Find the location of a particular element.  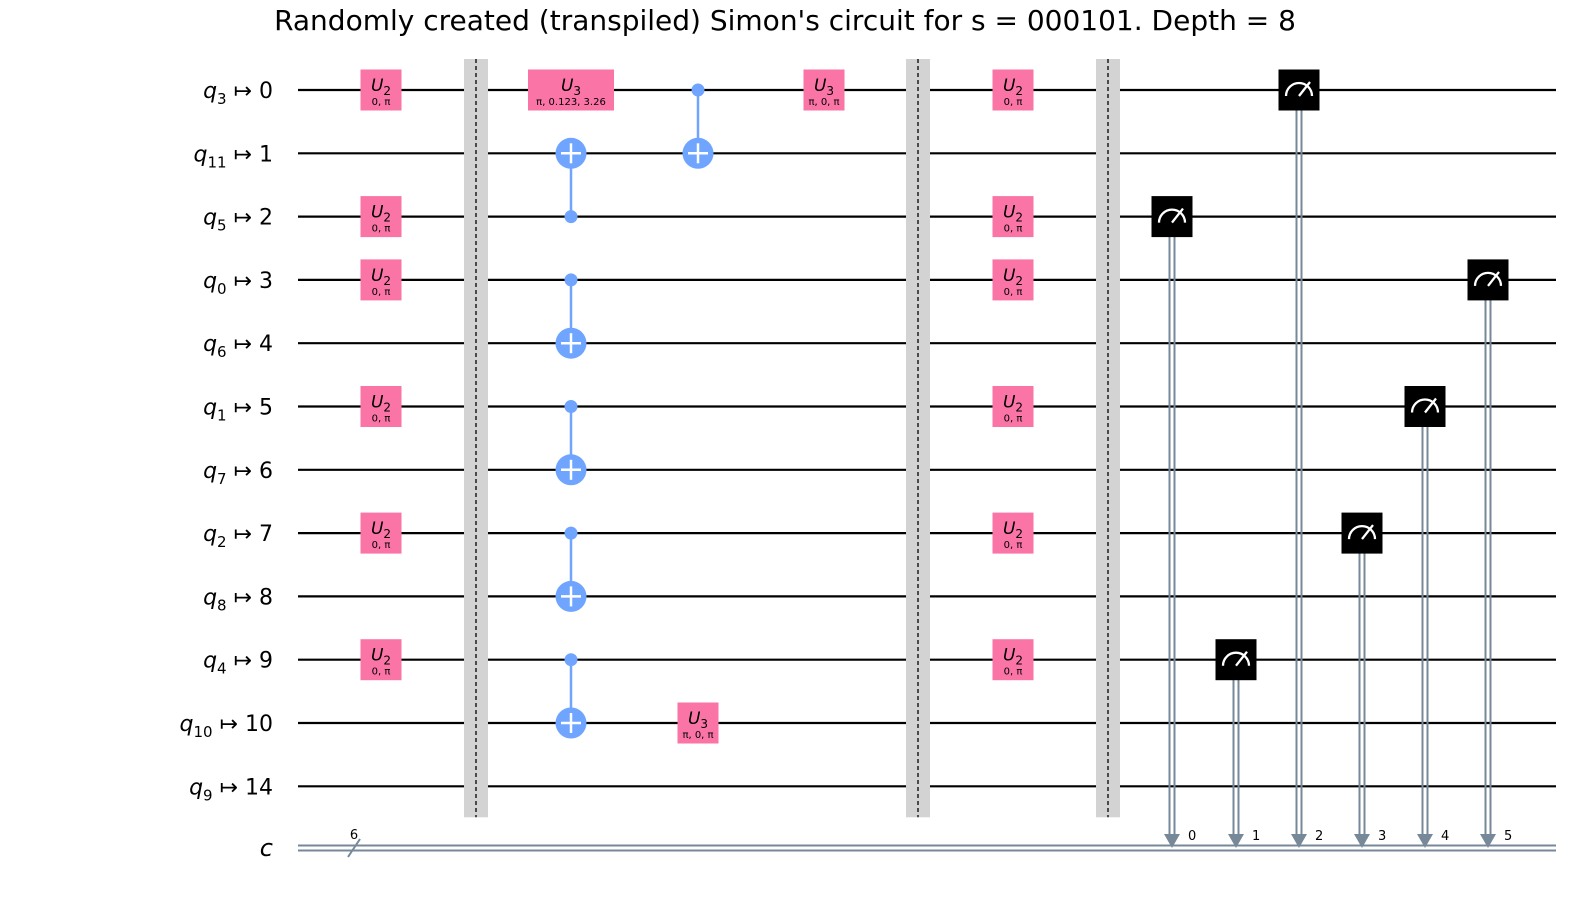

qubit-label-5: q1 ↦ 5 is located at coordinates (238, 410).